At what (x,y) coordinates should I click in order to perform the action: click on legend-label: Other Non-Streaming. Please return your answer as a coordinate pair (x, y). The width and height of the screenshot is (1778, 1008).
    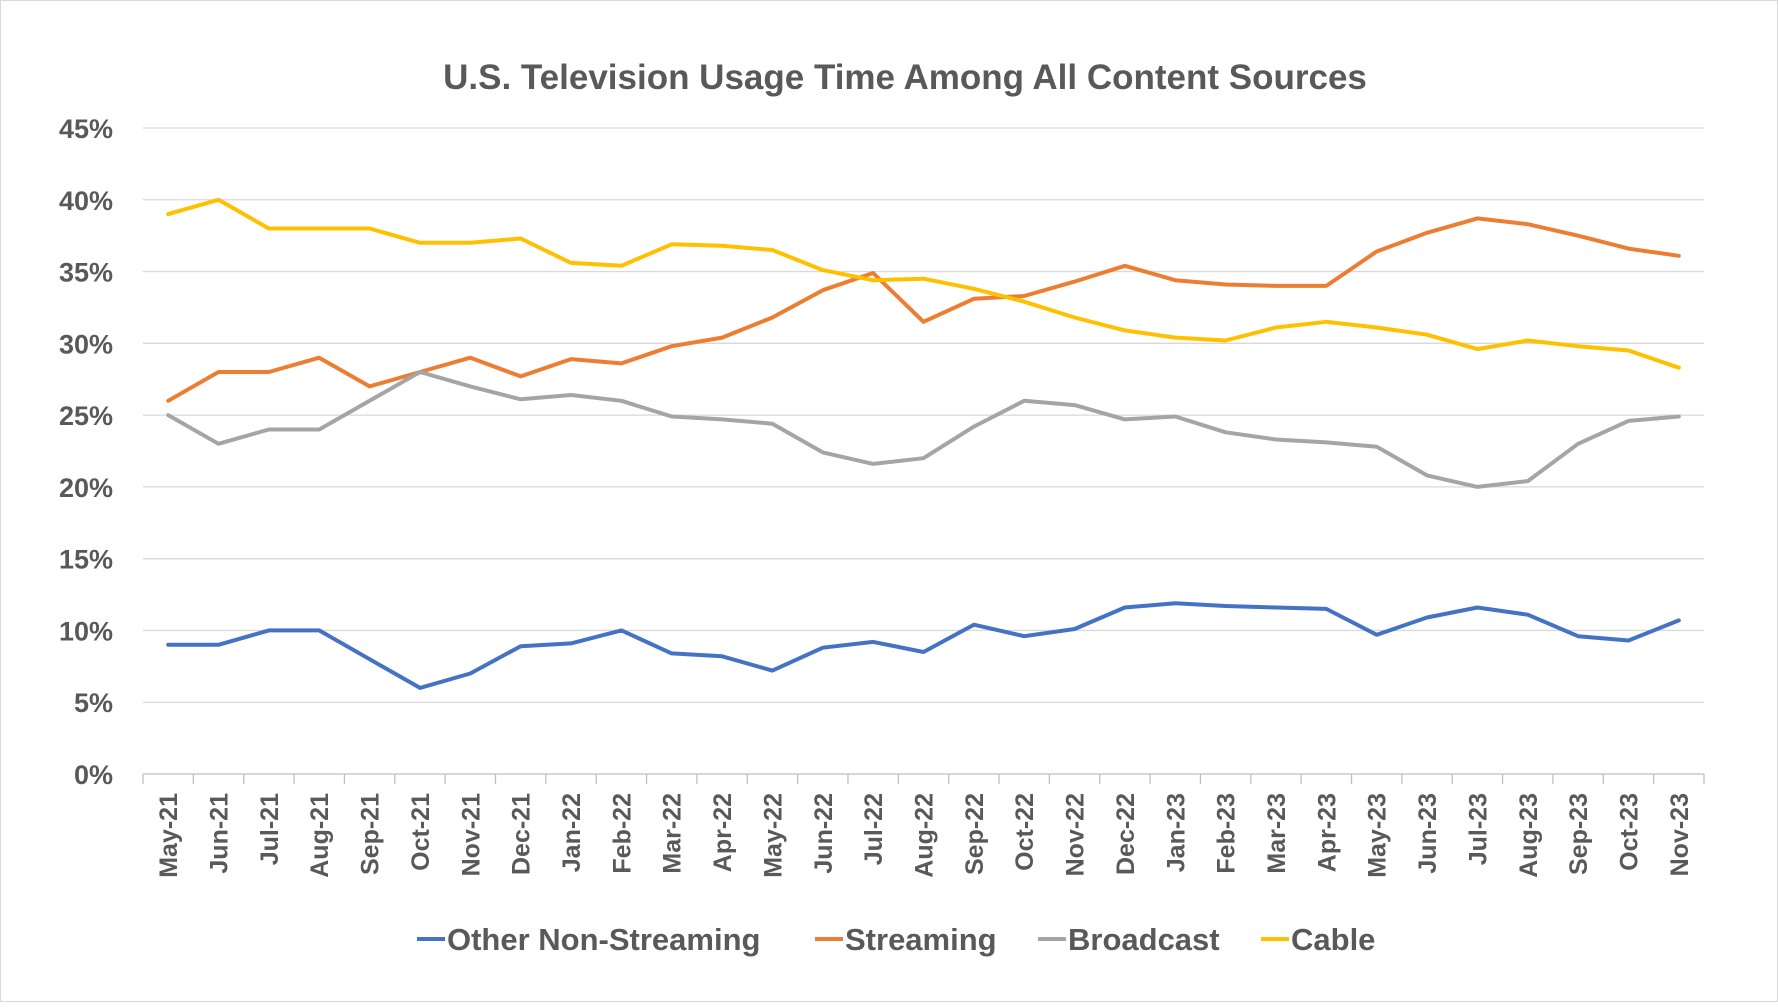
    Looking at the image, I should click on (603, 939).